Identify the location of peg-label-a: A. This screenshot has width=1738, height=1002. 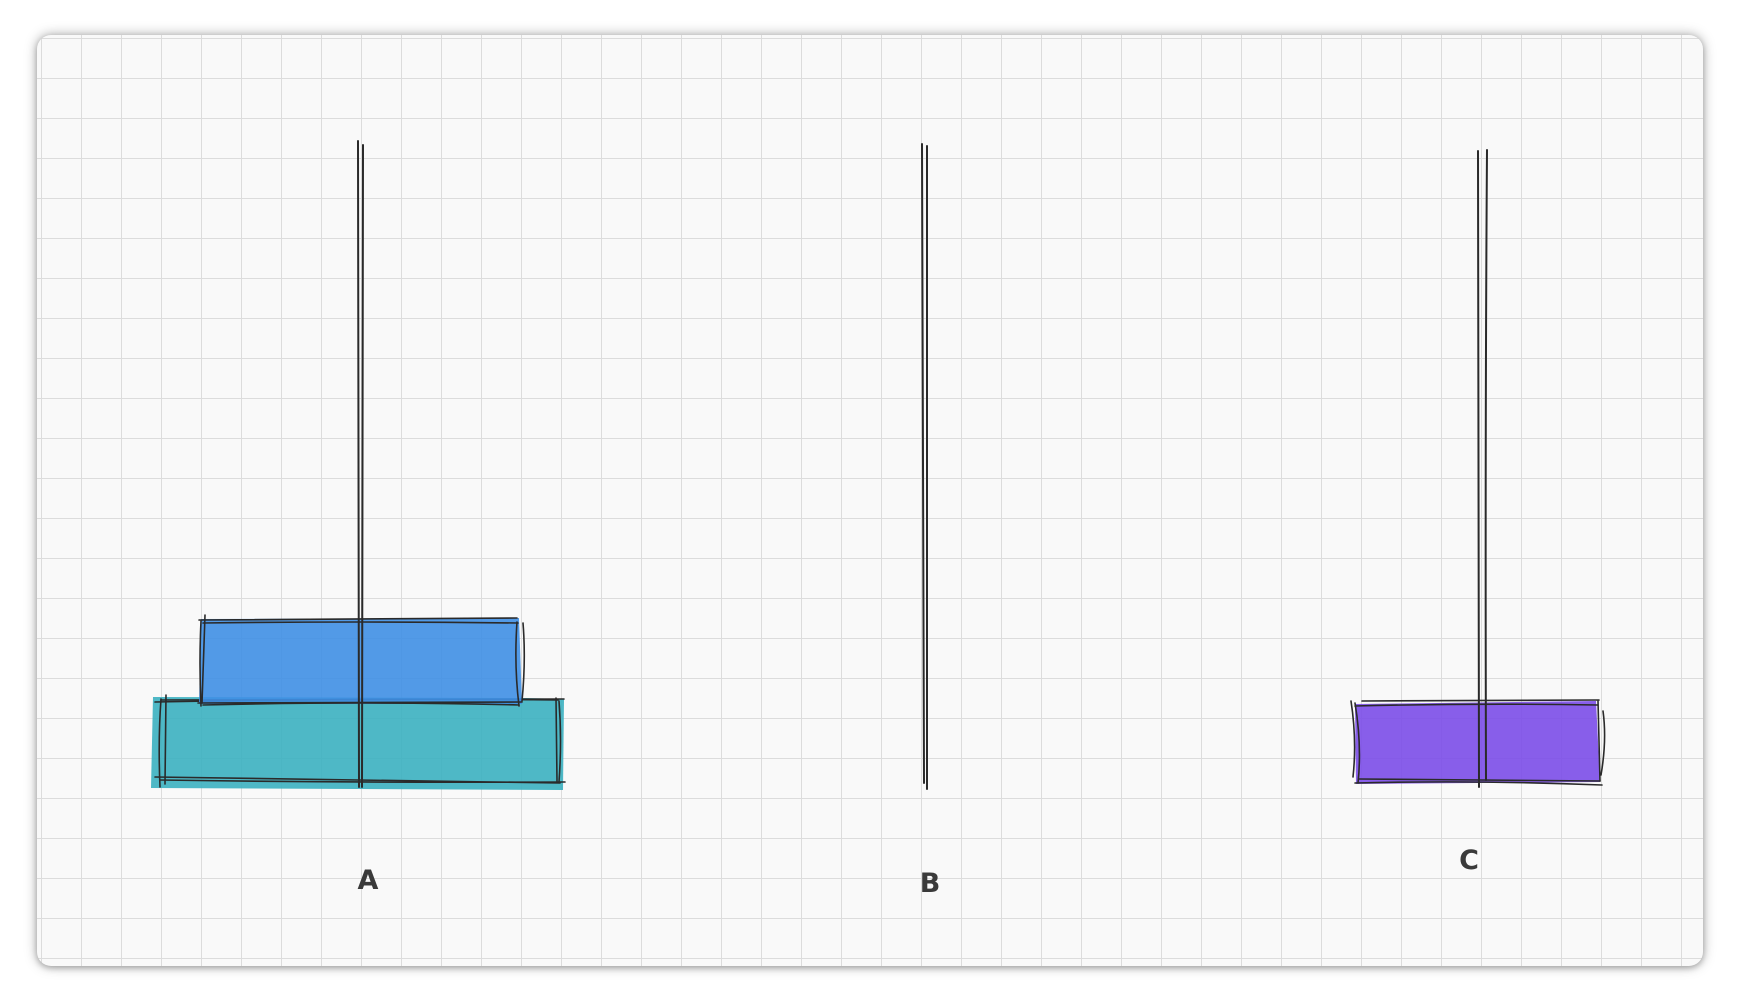
(368, 880).